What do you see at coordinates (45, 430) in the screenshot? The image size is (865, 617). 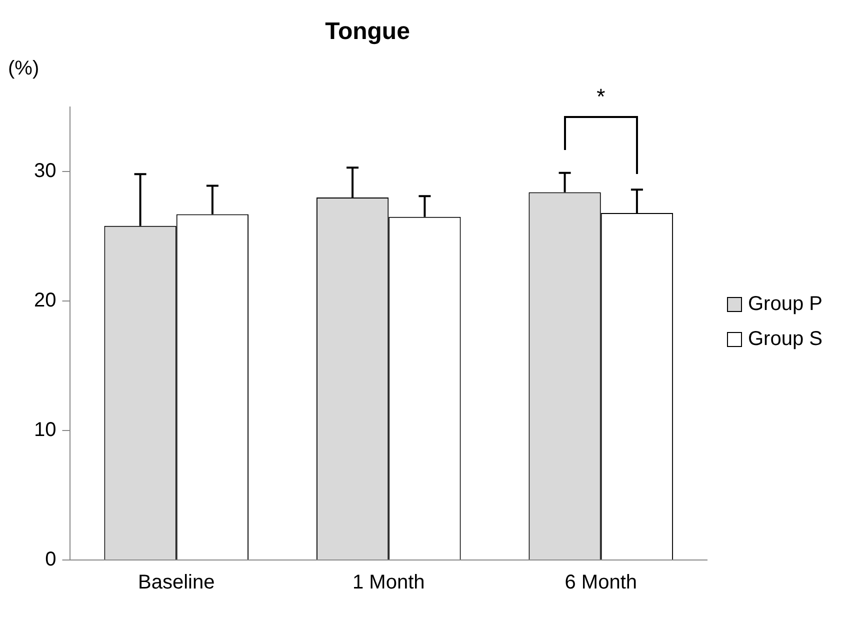 I see `y-tick-label: 10` at bounding box center [45, 430].